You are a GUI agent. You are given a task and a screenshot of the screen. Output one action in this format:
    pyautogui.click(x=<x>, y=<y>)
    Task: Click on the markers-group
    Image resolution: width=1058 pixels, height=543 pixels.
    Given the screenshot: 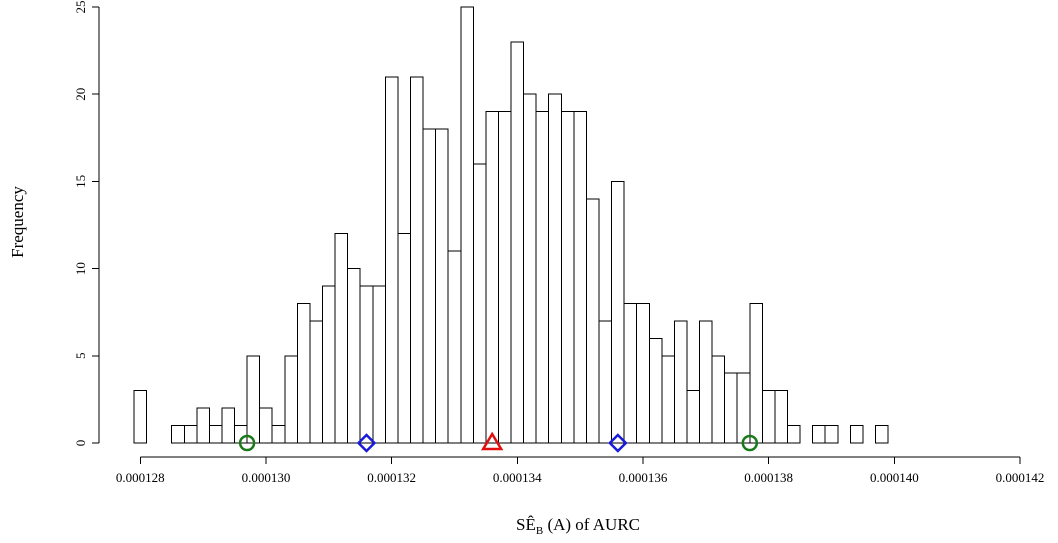 What is the action you would take?
    pyautogui.click(x=498, y=442)
    